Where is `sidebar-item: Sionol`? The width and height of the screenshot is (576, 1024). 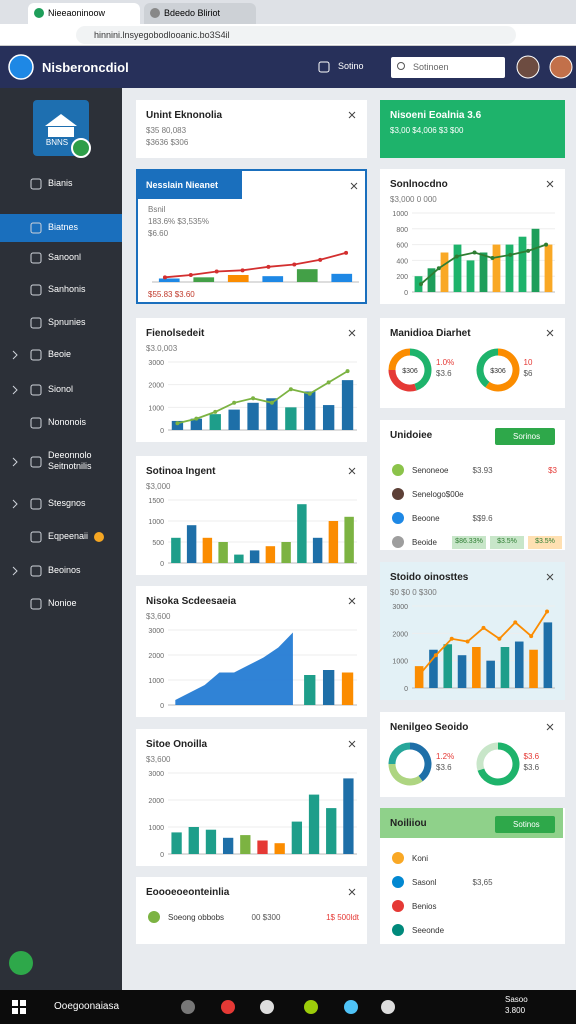
sidebar-item: Sionol is located at coordinates (61, 390).